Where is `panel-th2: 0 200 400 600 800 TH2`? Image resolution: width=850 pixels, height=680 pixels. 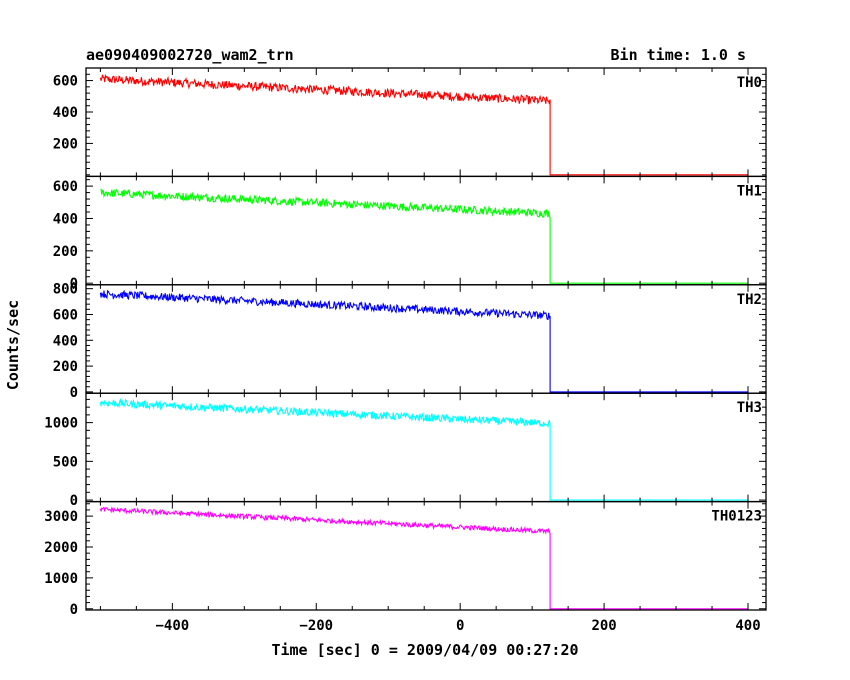
panel-th2: 0 200 400 600 800 TH2 is located at coordinates (410, 341).